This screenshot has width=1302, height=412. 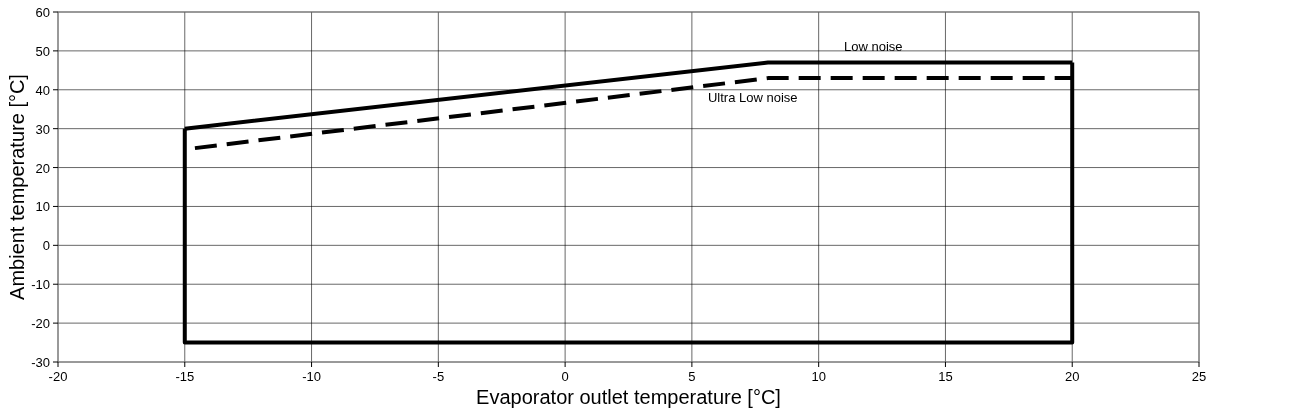 What do you see at coordinates (1199, 376) in the screenshot?
I see `x-tick-label: 25` at bounding box center [1199, 376].